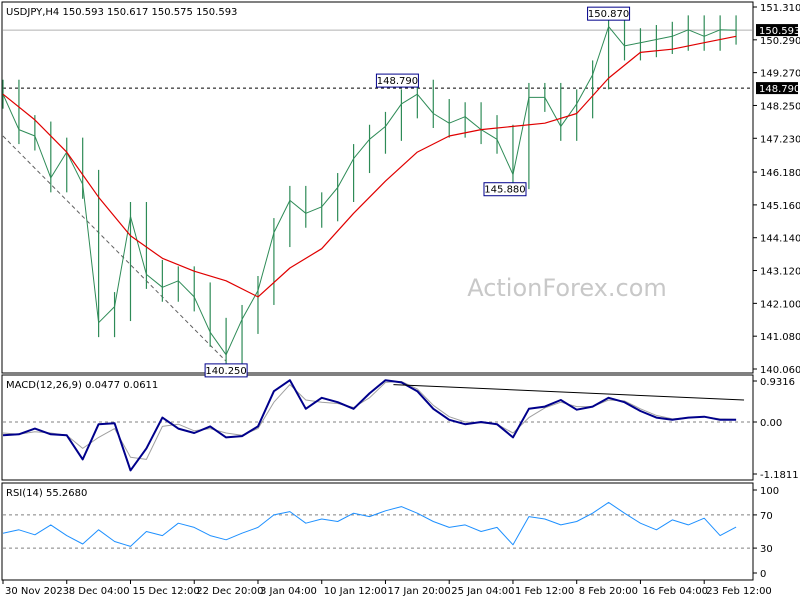  What do you see at coordinates (780, 74) in the screenshot?
I see `price-tick-label: 149.270` at bounding box center [780, 74].